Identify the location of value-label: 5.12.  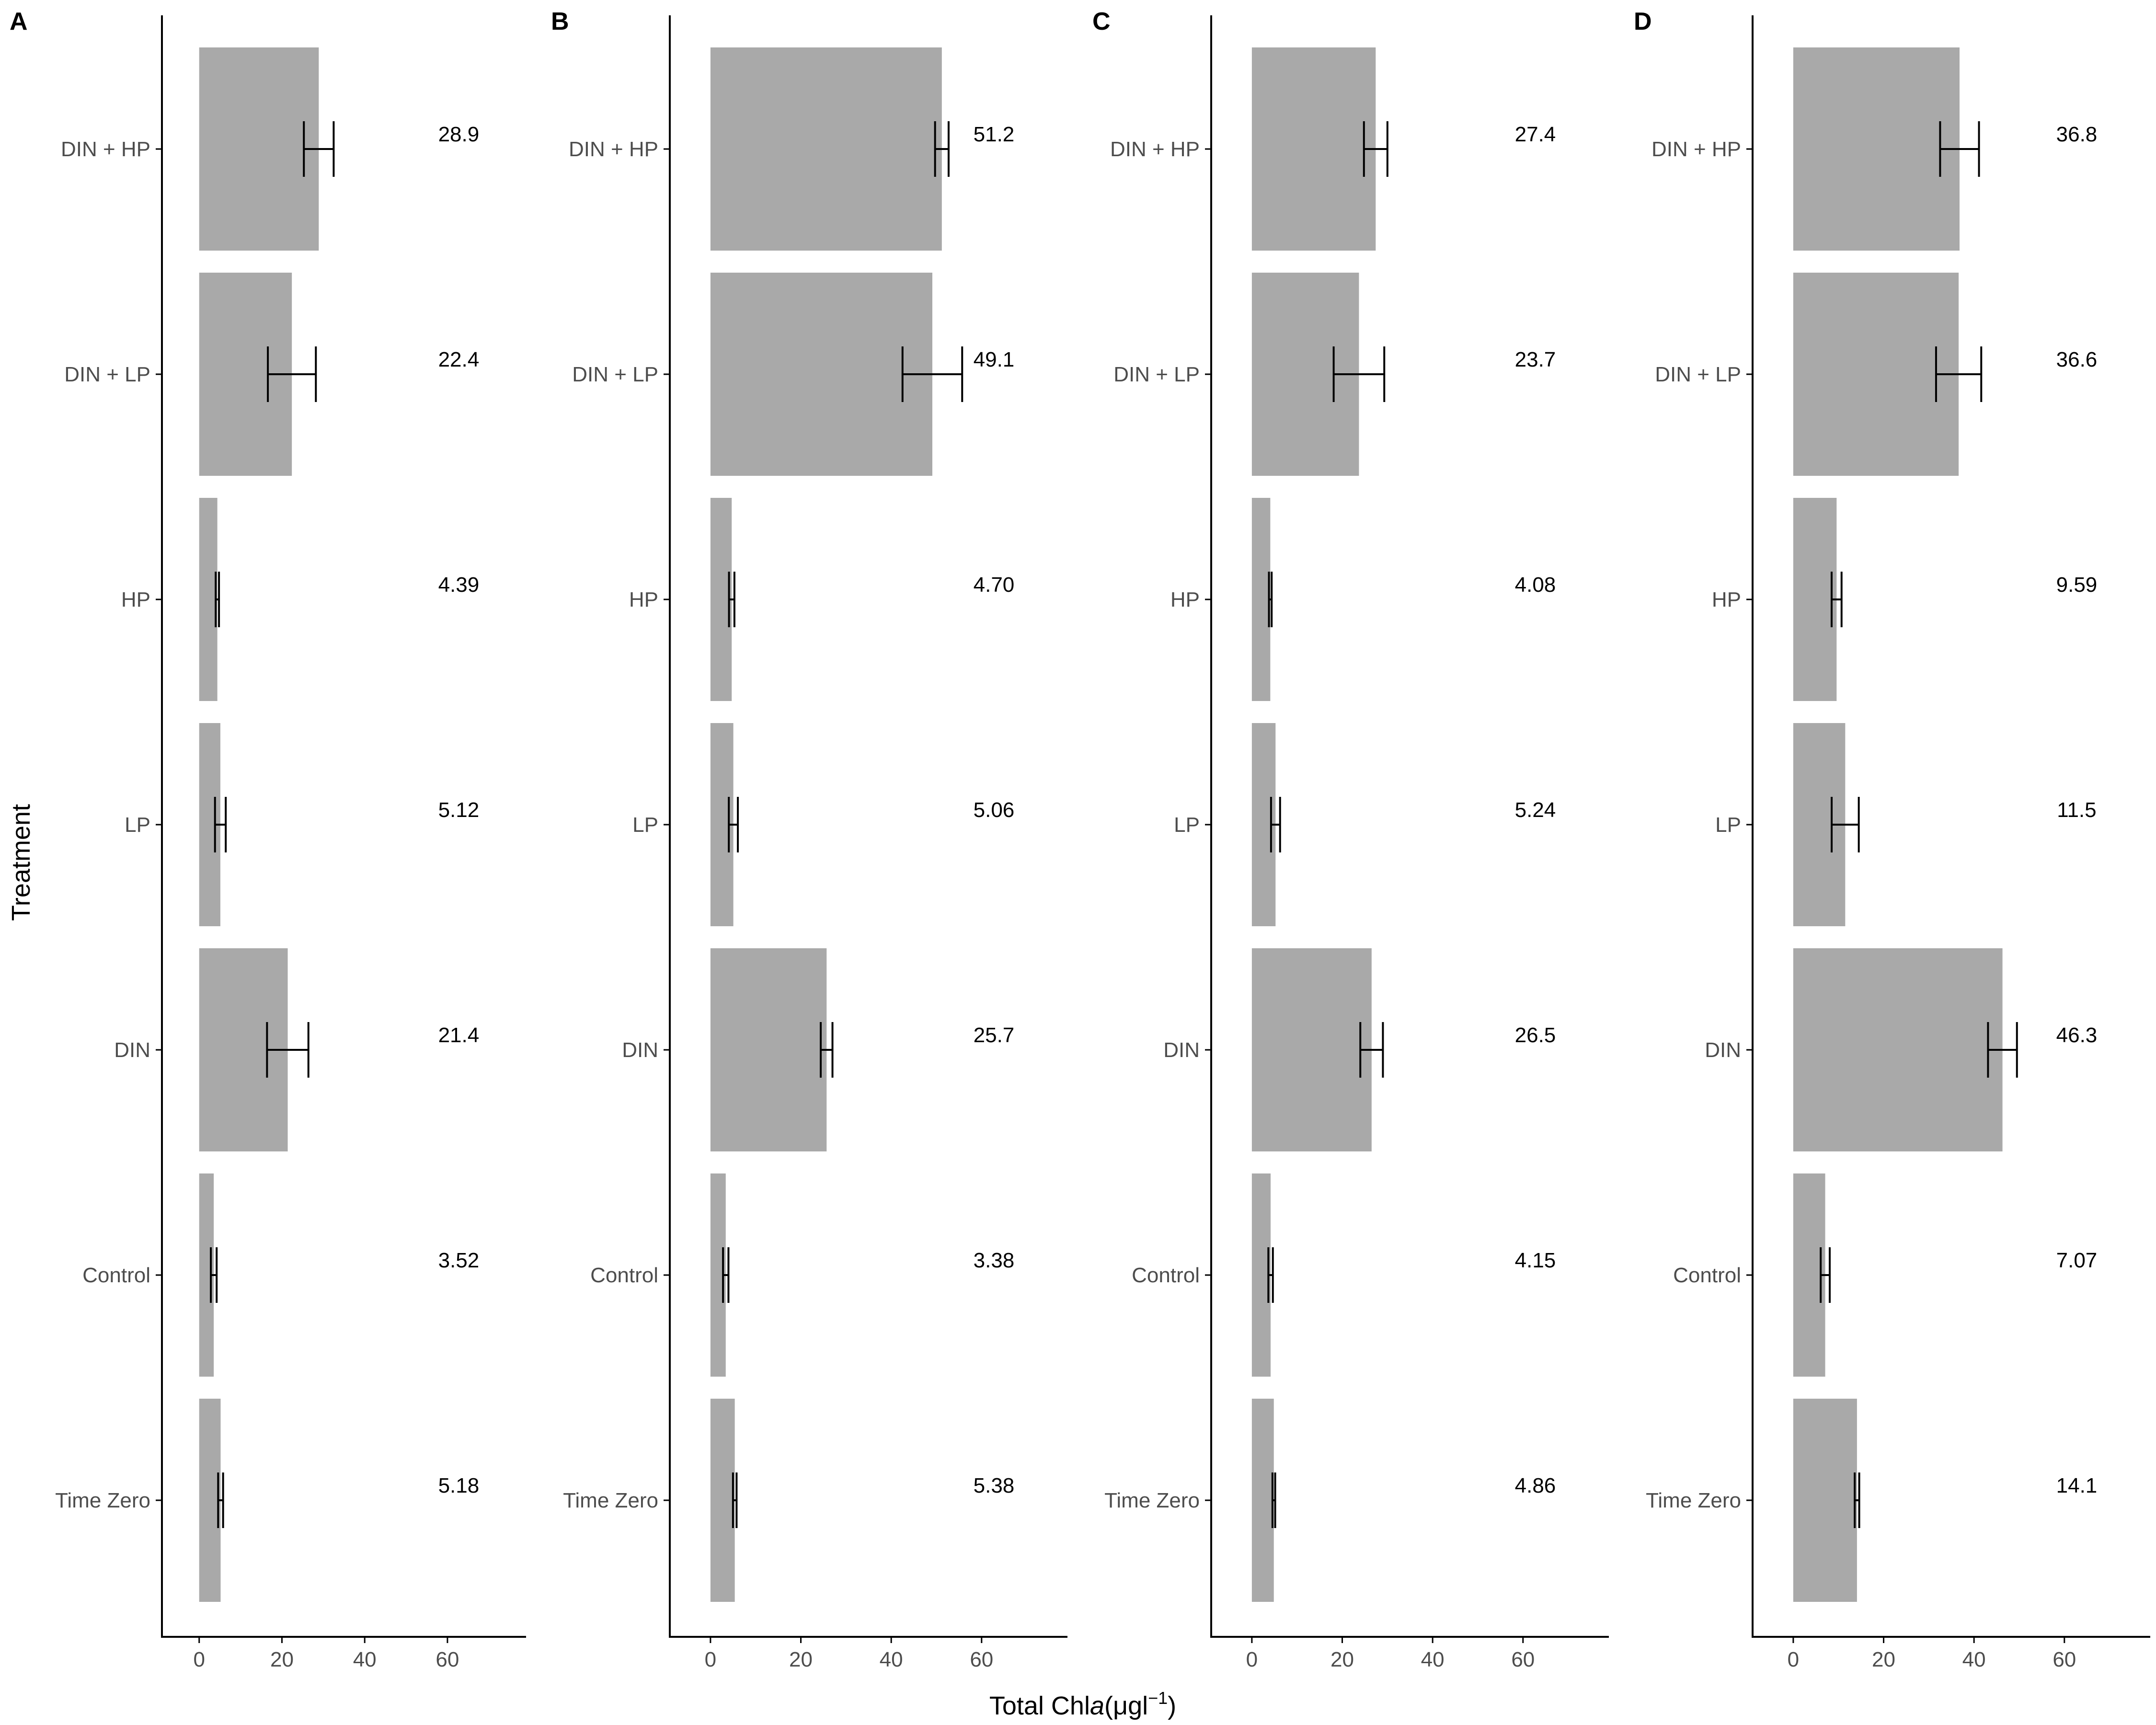
(459, 810).